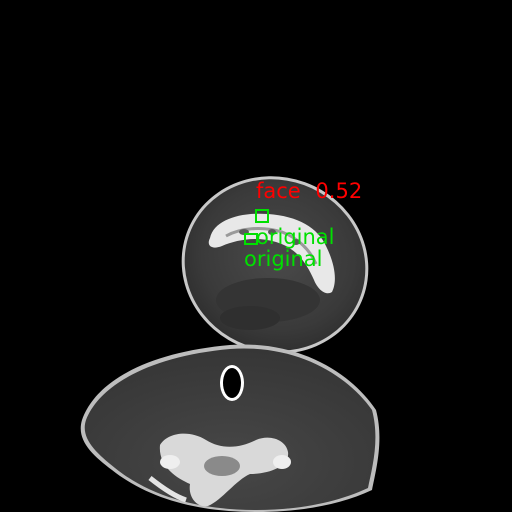 This screenshot has width=512, height=512. Describe the element at coordinates (339, 191) in the screenshot. I see `detection-score: 0.52` at that location.